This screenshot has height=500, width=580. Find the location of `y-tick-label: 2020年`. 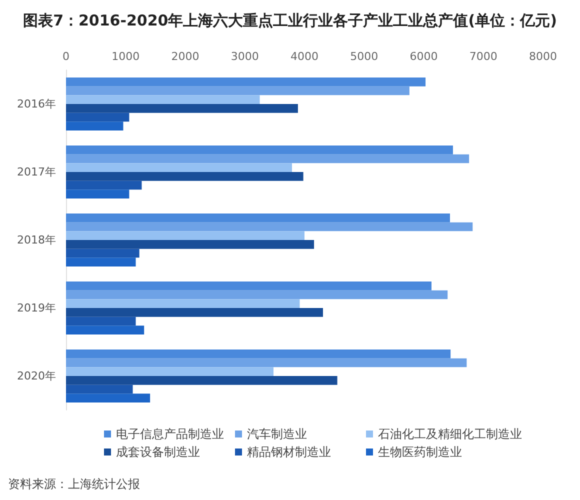

y-tick-label: 2020年 is located at coordinates (36, 376).